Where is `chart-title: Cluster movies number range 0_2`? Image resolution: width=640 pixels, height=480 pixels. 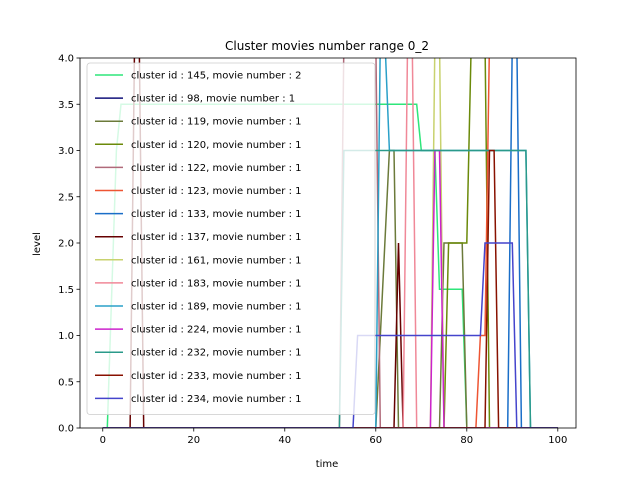
chart-title: Cluster movies number range 0_2 is located at coordinates (327, 46).